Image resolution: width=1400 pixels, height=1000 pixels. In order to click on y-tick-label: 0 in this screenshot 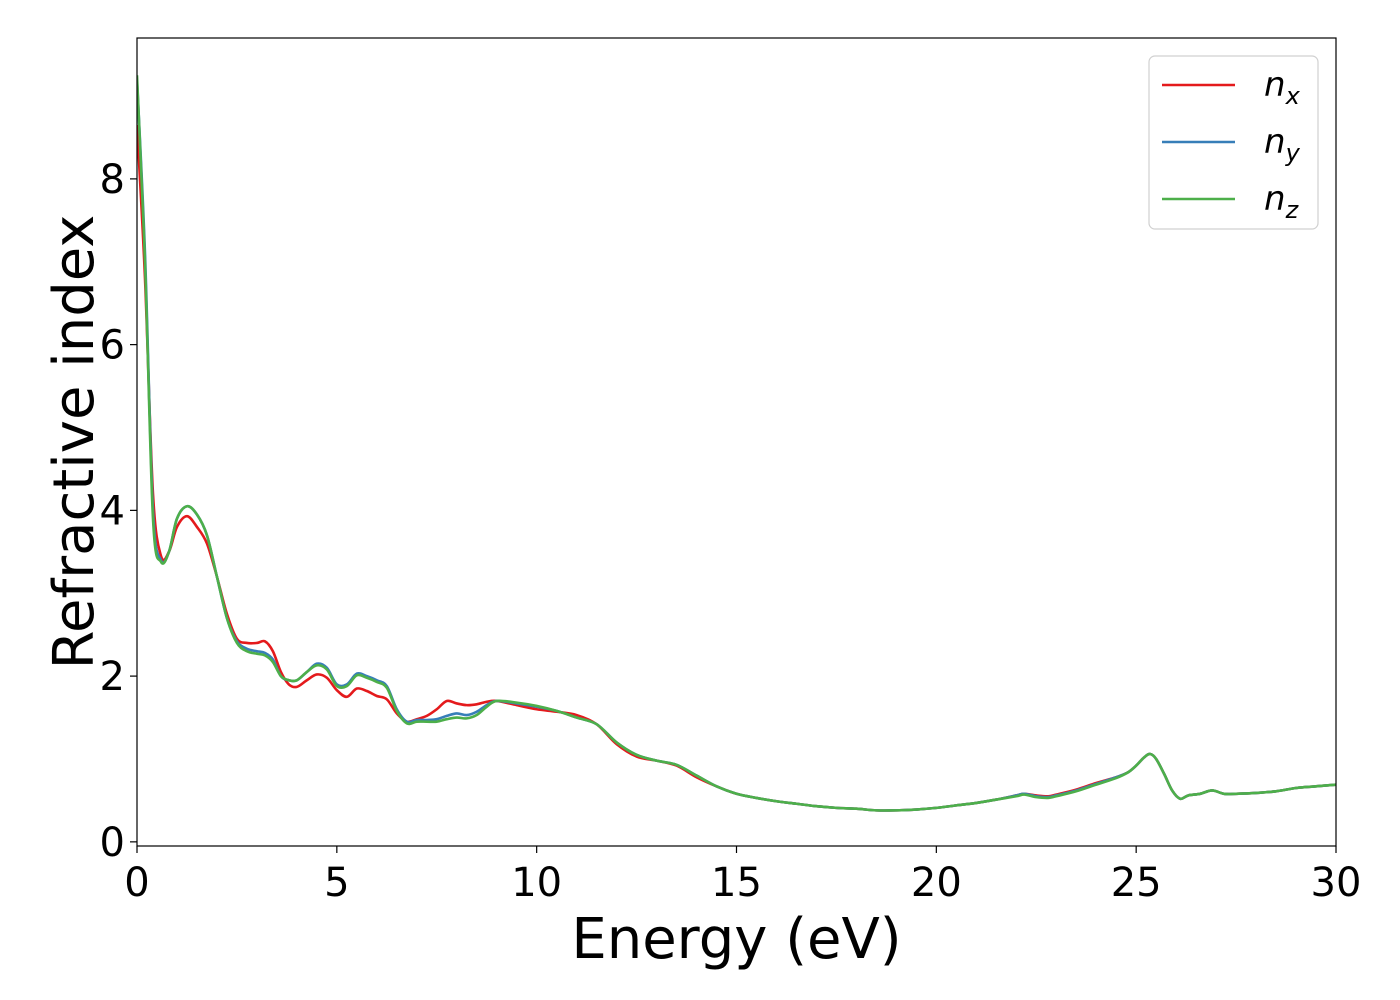, I will do `click(112, 843)`.